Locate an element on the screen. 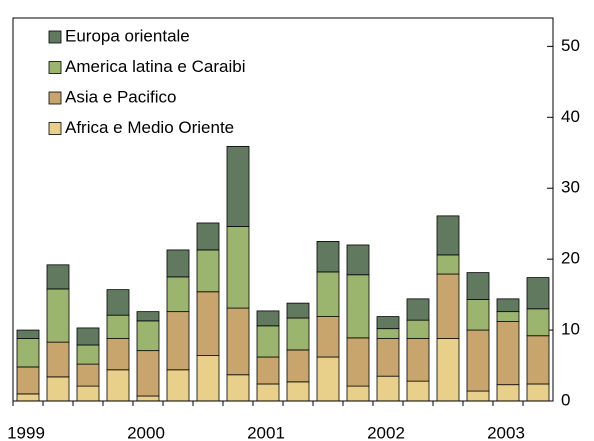  x-tick-label: 2002 is located at coordinates (386, 432).